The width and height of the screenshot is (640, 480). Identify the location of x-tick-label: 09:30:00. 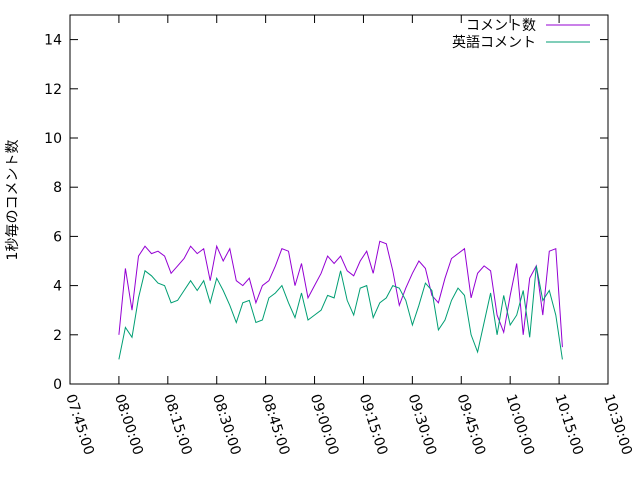
(422, 424).